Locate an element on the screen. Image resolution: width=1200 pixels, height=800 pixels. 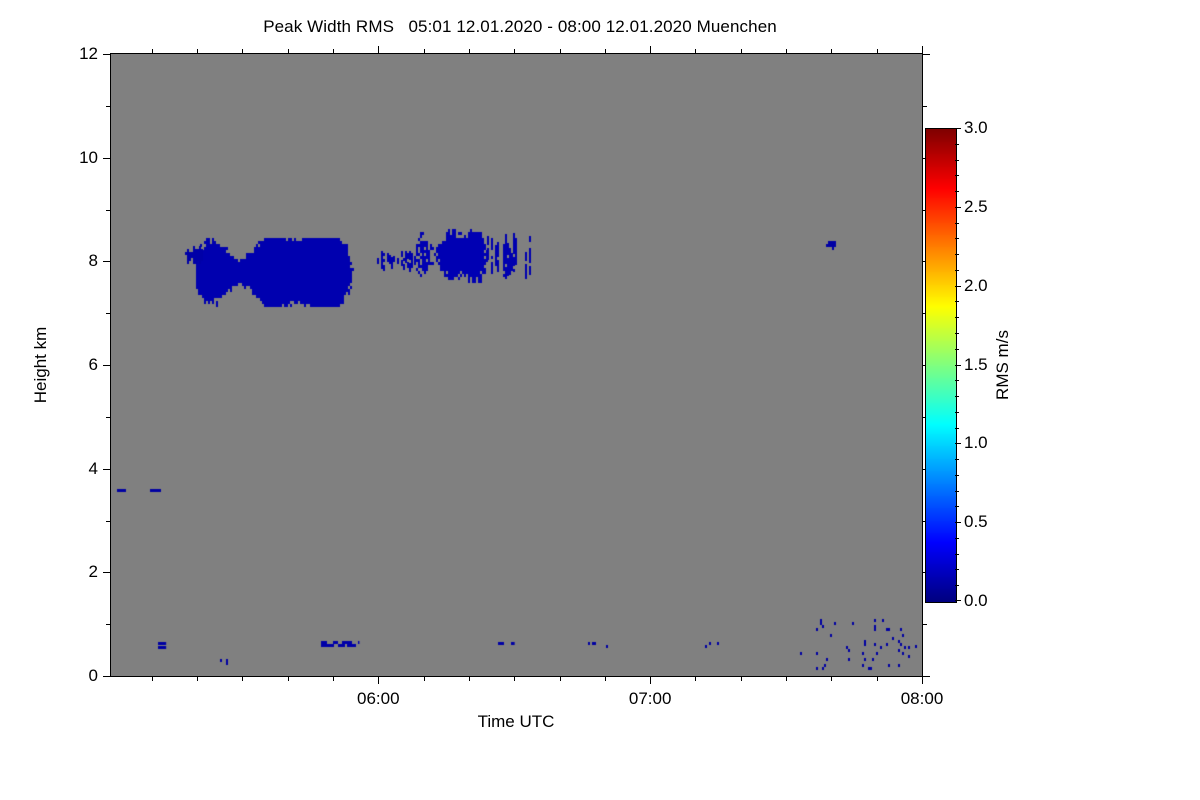
colorbar-tick-label: 1.5 is located at coordinates (976, 364).